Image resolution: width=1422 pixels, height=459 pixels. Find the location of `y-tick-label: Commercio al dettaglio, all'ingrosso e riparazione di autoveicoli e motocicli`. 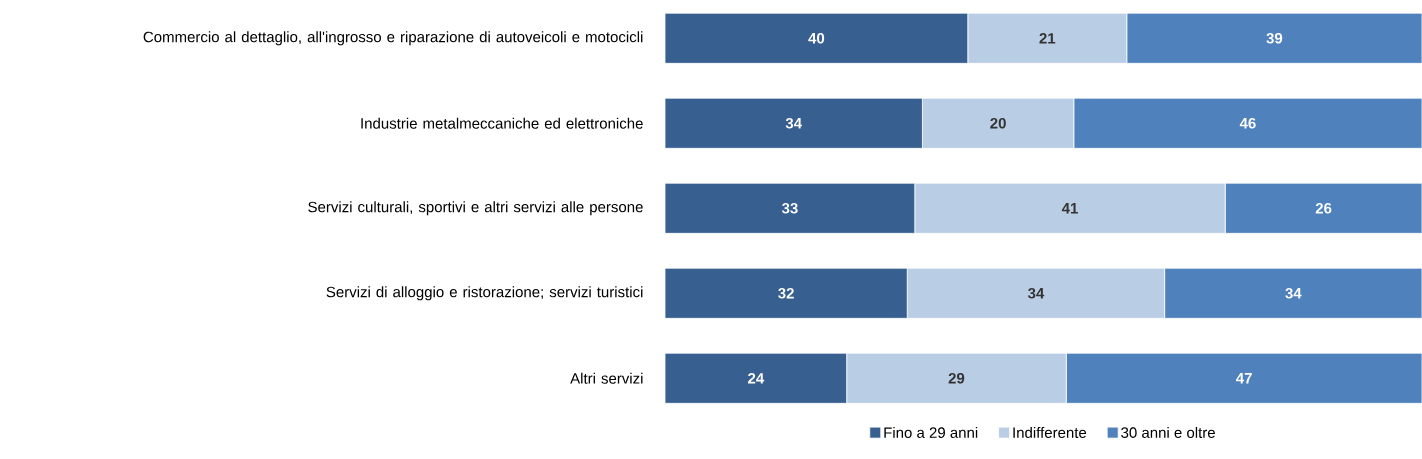

y-tick-label: Commercio al dettaglio, all'ingrosso e riparazione di autoveicoli e motocicli is located at coordinates (393, 38).